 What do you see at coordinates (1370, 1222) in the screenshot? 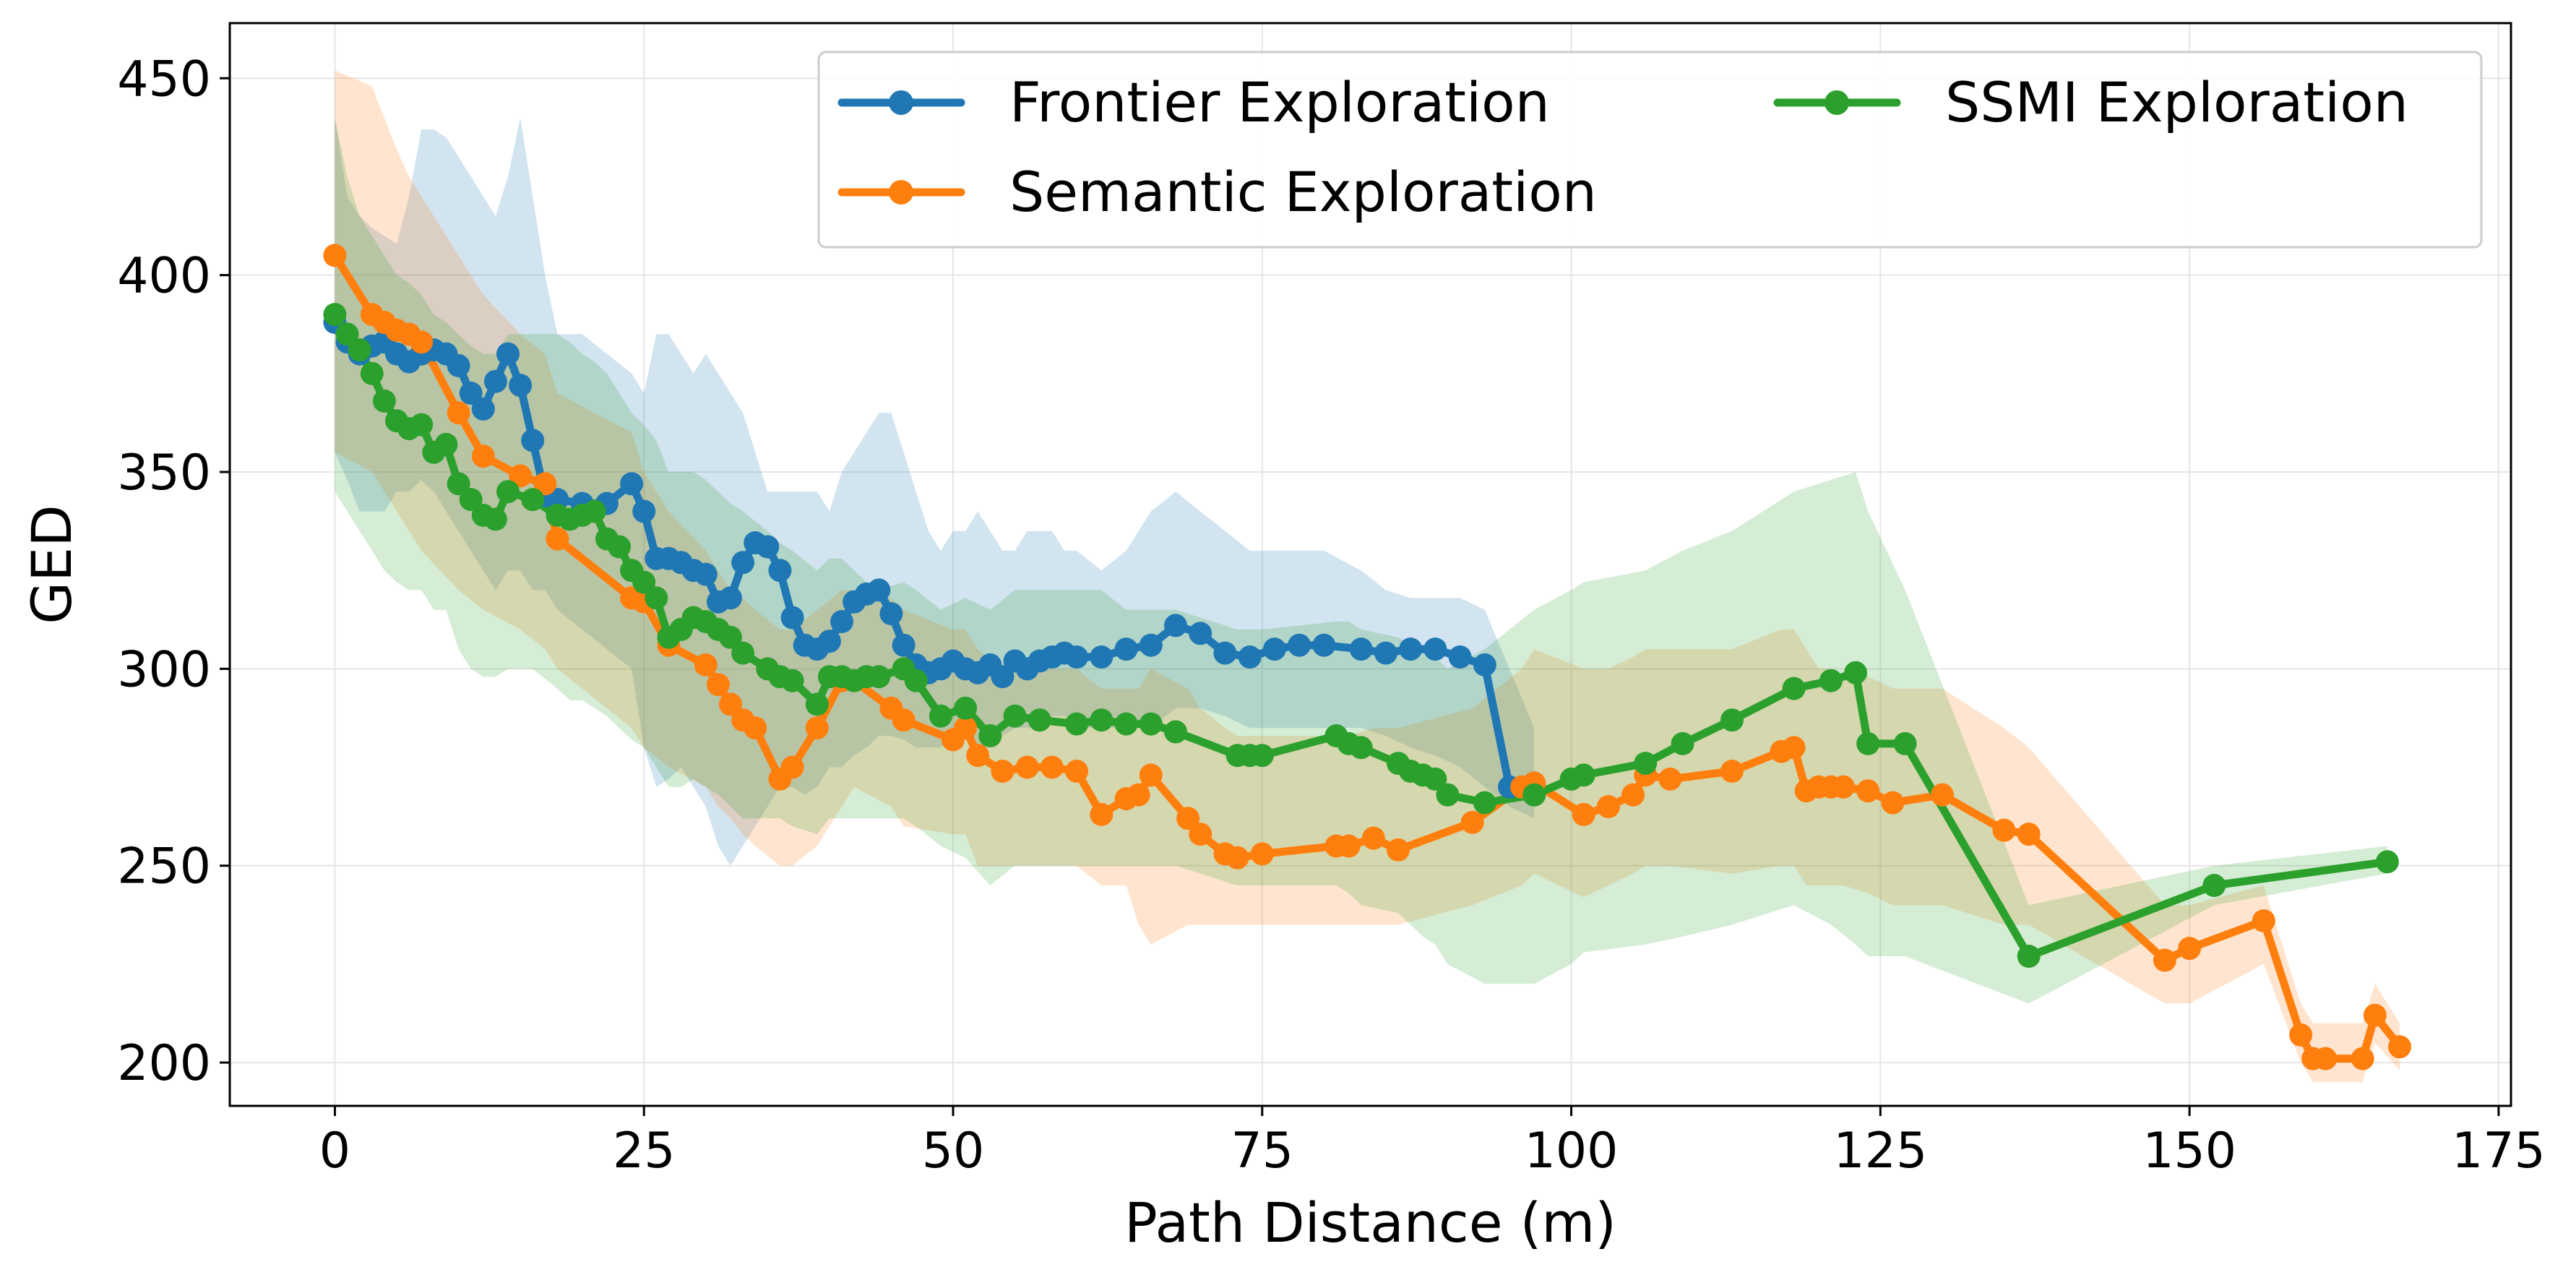
I see `x-axis-label: Path Distance (m)` at bounding box center [1370, 1222].